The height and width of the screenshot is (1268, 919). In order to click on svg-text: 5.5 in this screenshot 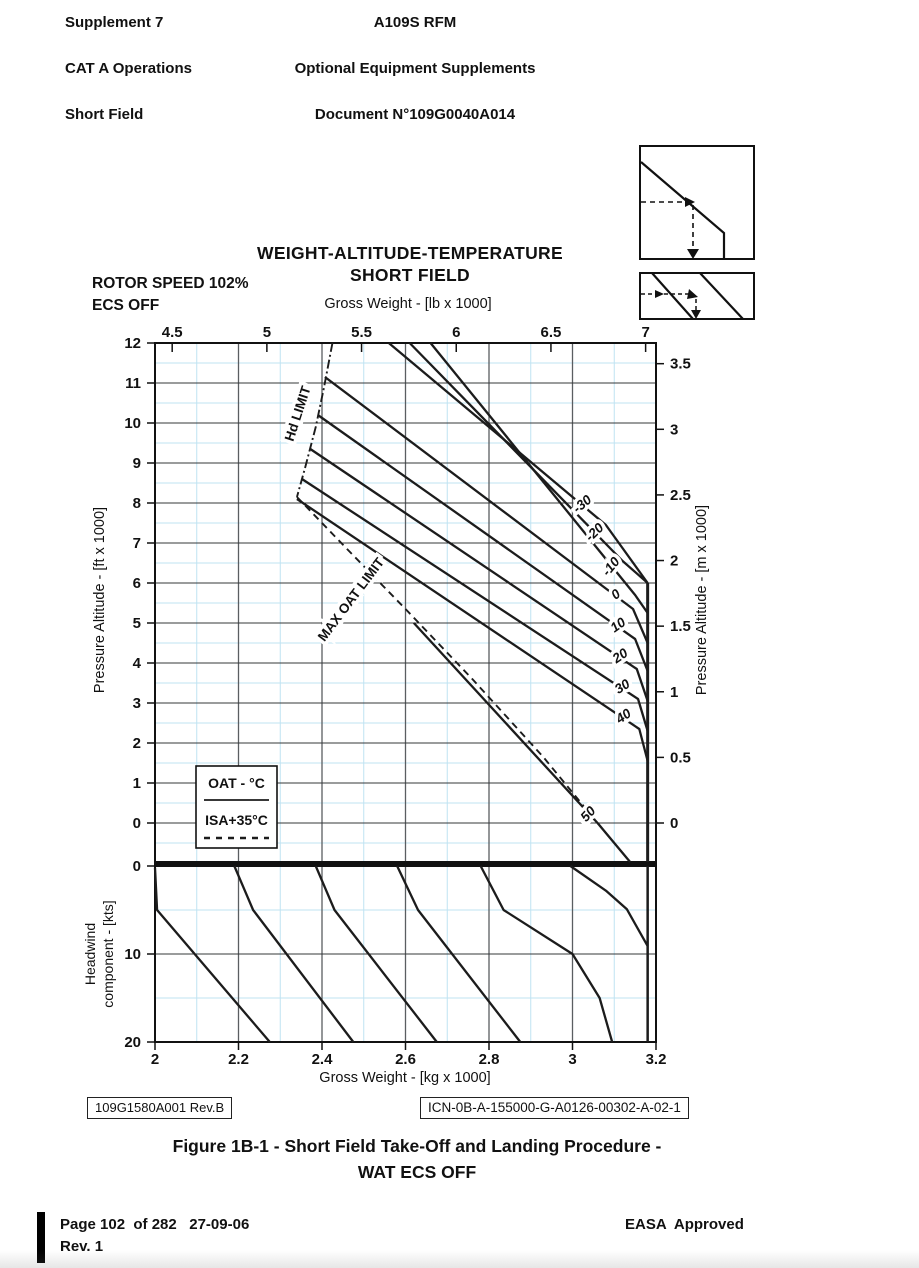, I will do `click(361, 332)`.